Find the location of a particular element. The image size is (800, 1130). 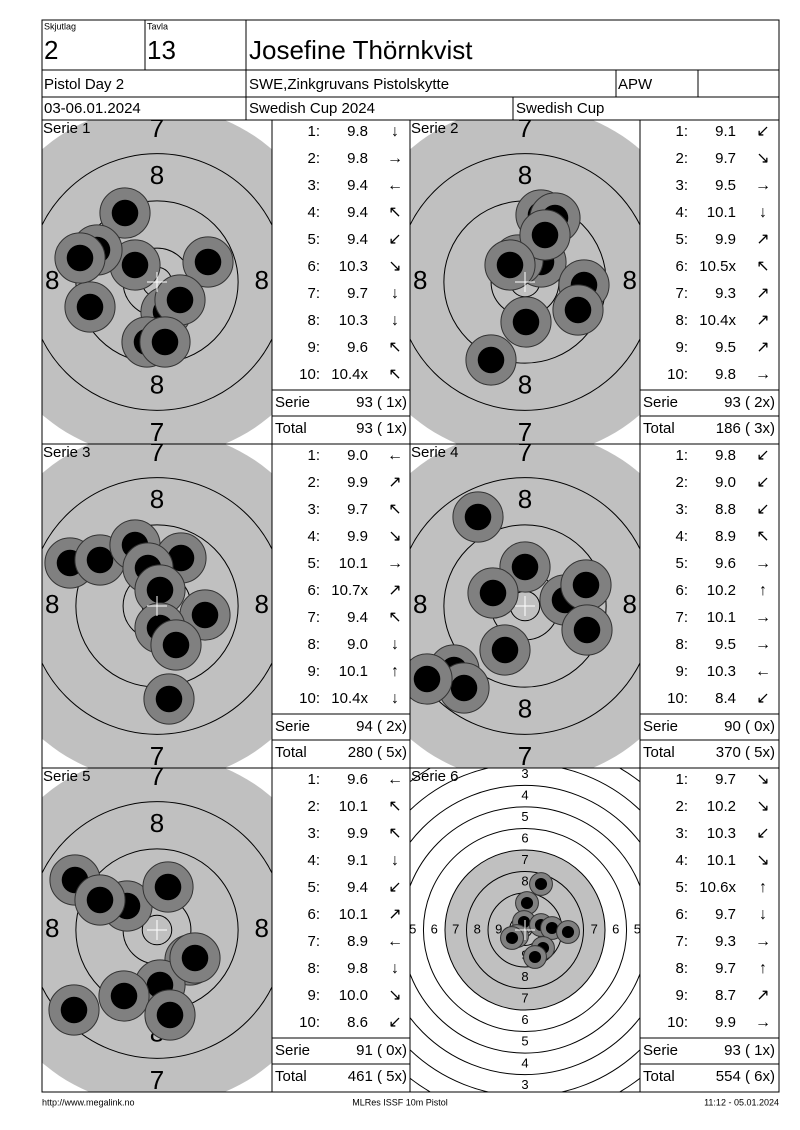

shot-score: 8.9 is located at coordinates (357, 941).